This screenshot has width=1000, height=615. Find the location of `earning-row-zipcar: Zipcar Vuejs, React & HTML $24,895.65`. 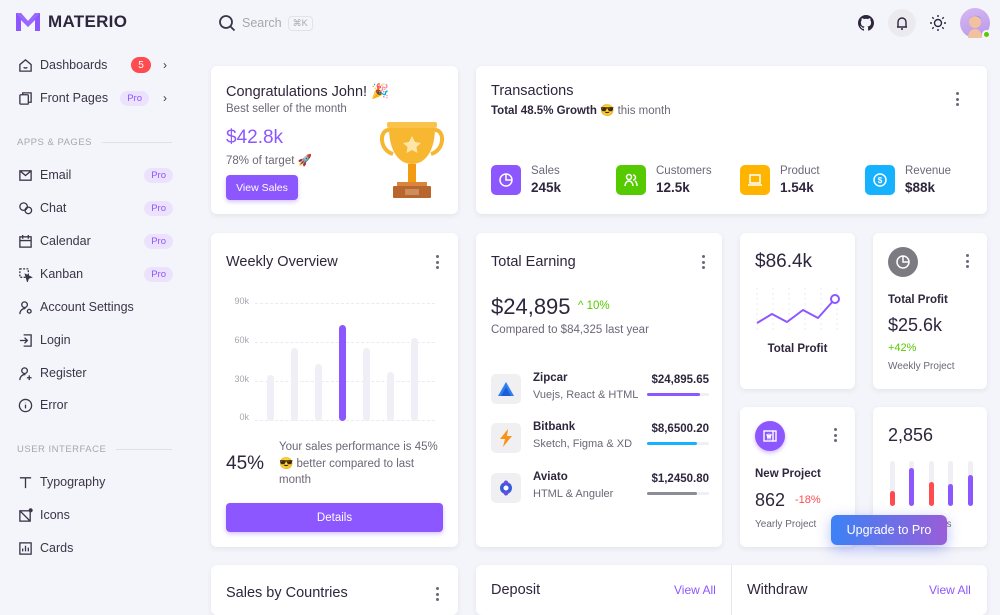

earning-row-zipcar: Zipcar Vuejs, React & HTML $24,895.65 is located at coordinates (600, 389).